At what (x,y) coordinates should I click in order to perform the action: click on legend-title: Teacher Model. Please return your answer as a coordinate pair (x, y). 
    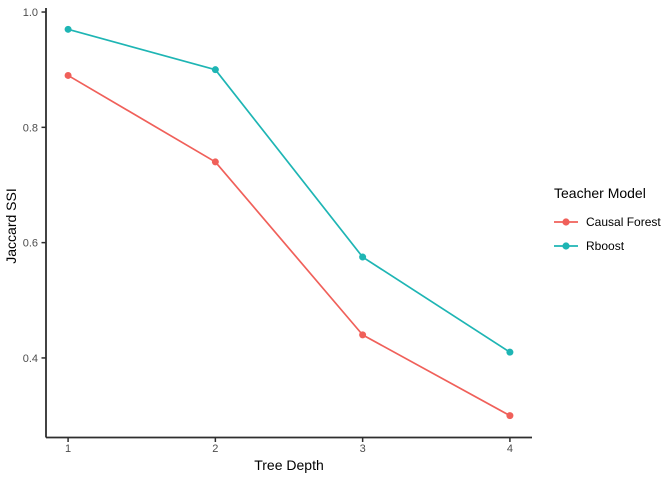
    Looking at the image, I should click on (600, 193).